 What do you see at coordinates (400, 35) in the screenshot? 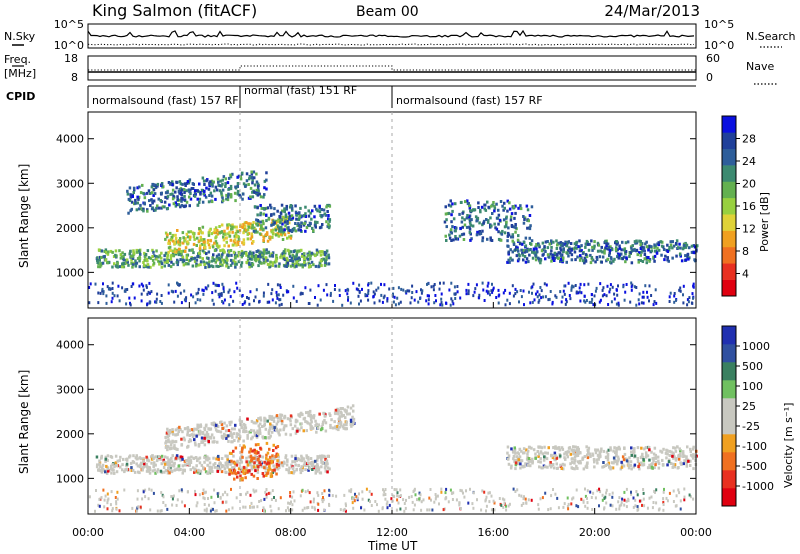
I see `noise-panel: N.Sky 10^5 10^0 10^5 10^0 N.Search` at bounding box center [400, 35].